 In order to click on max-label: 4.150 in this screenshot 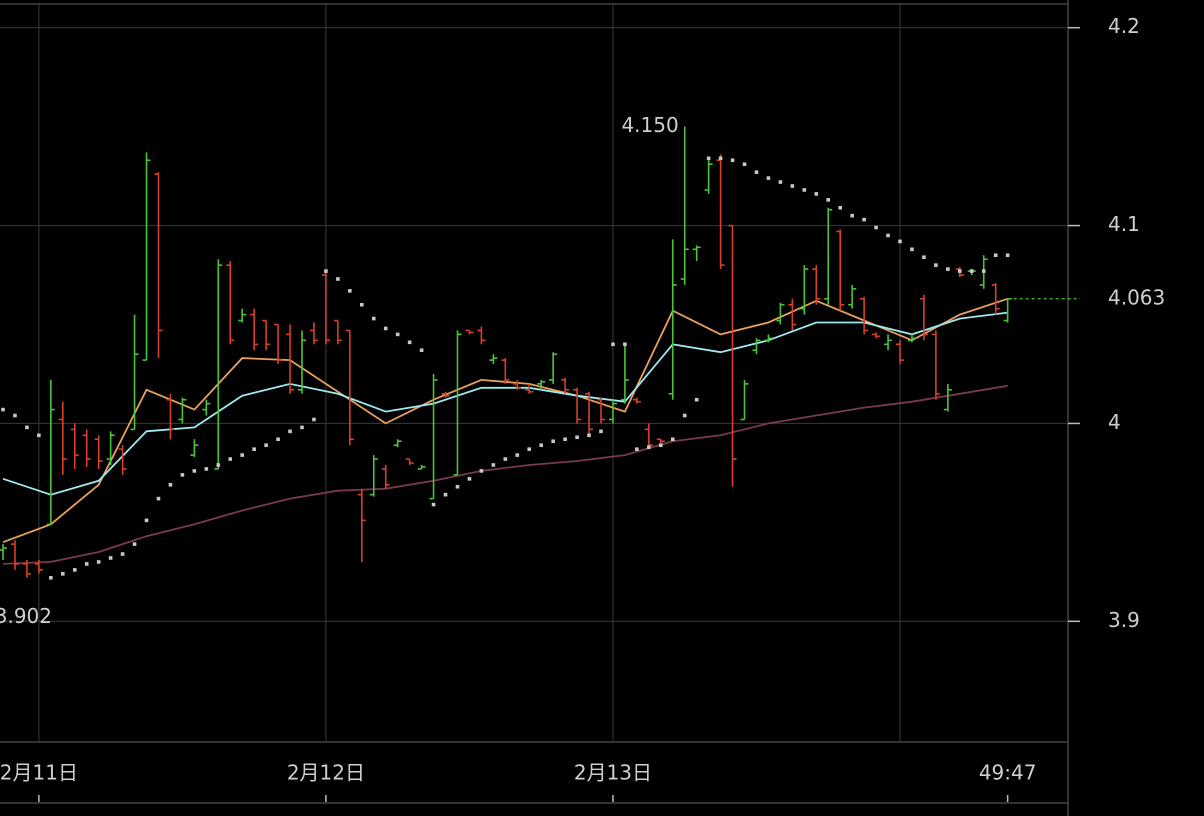, I will do `click(649, 125)`.